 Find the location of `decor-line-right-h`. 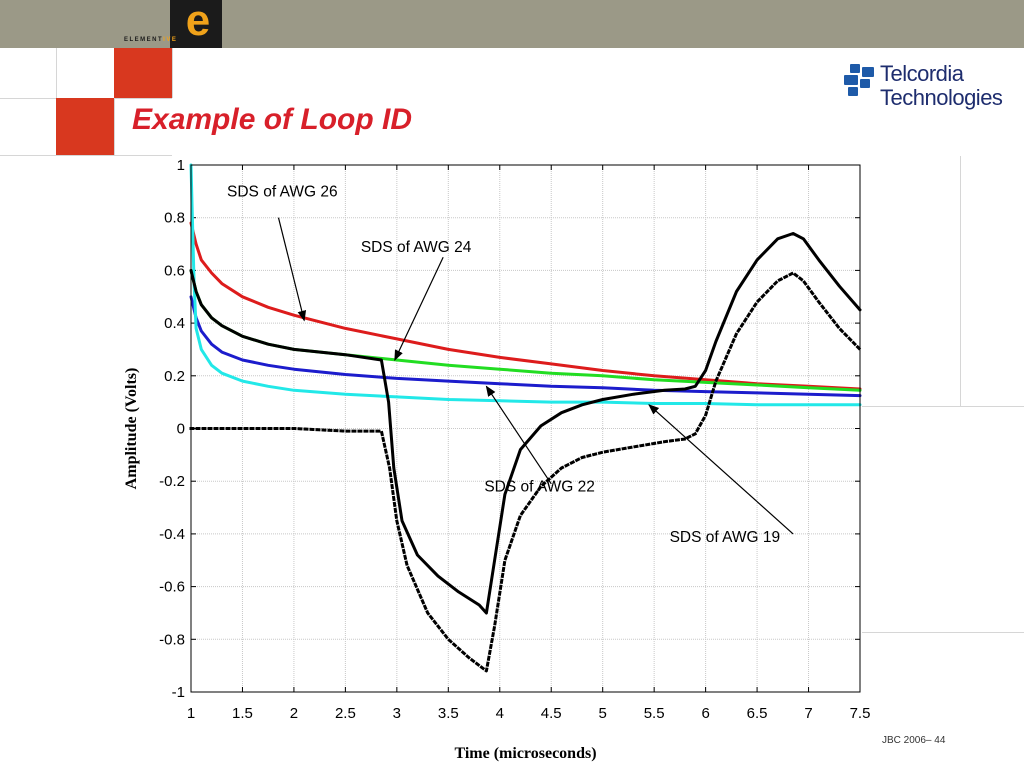

decor-line-right-h is located at coordinates (943, 406).